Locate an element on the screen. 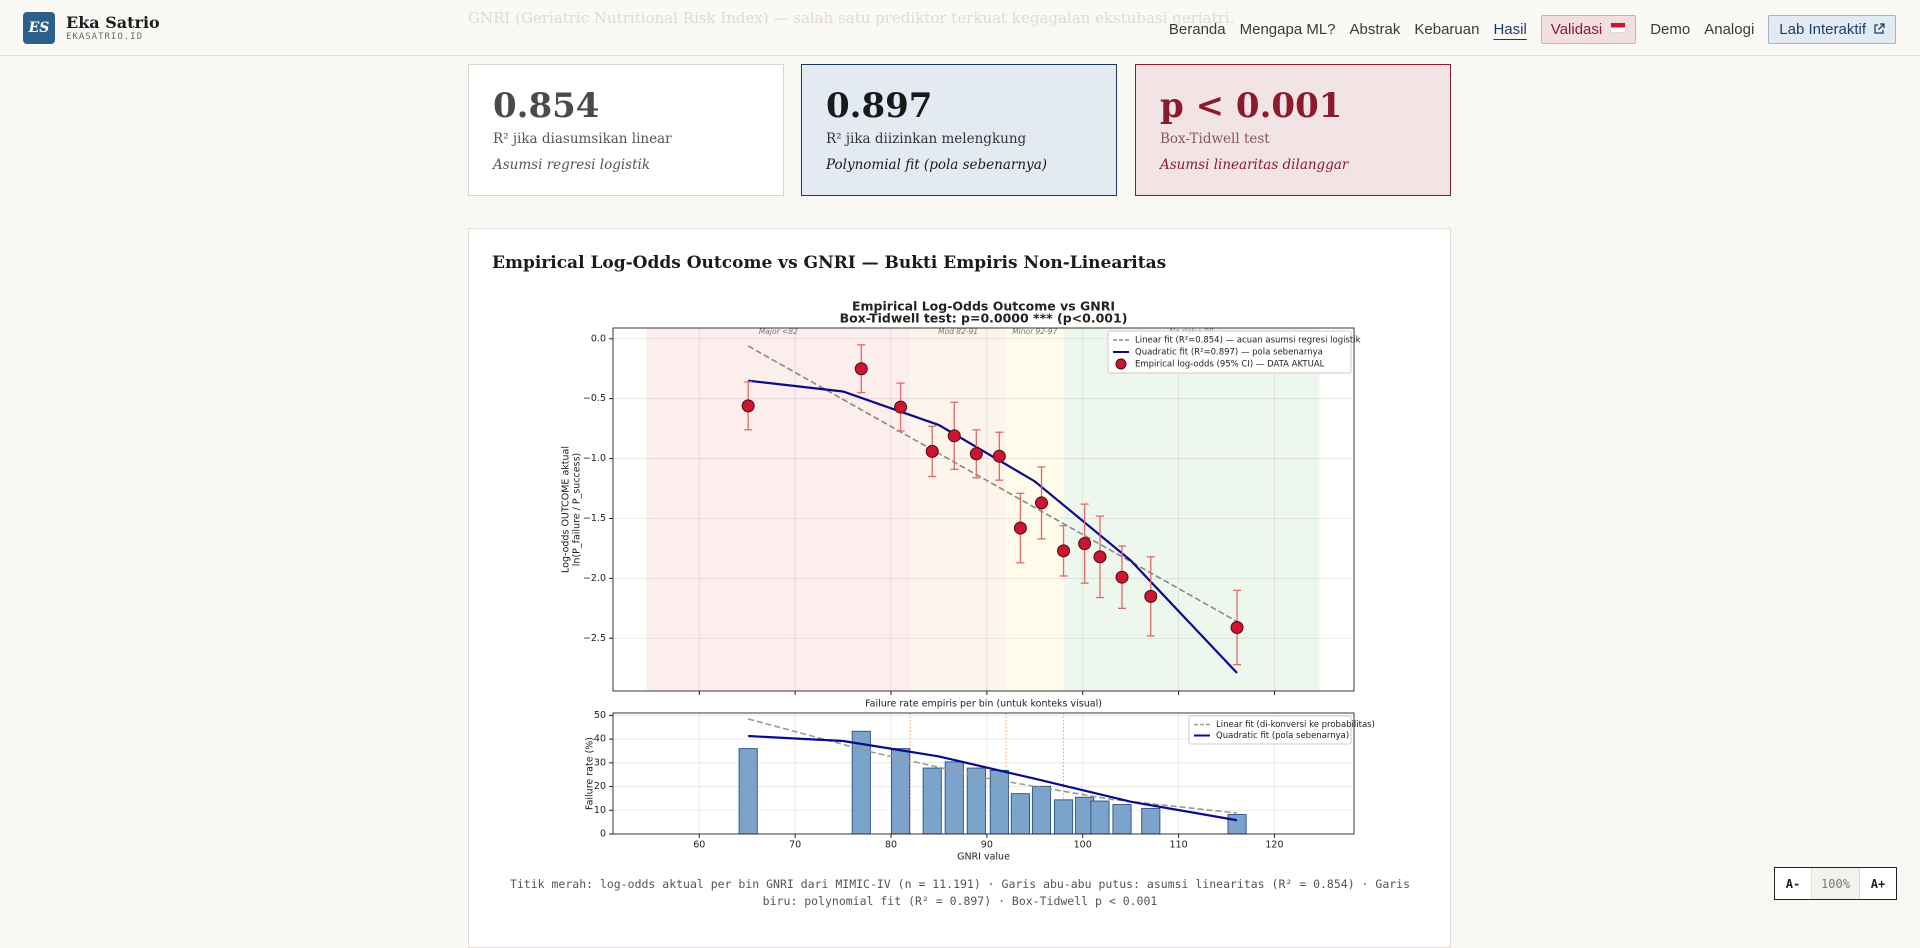  y-axis-label: Failure rate (%) is located at coordinates (590, 773).